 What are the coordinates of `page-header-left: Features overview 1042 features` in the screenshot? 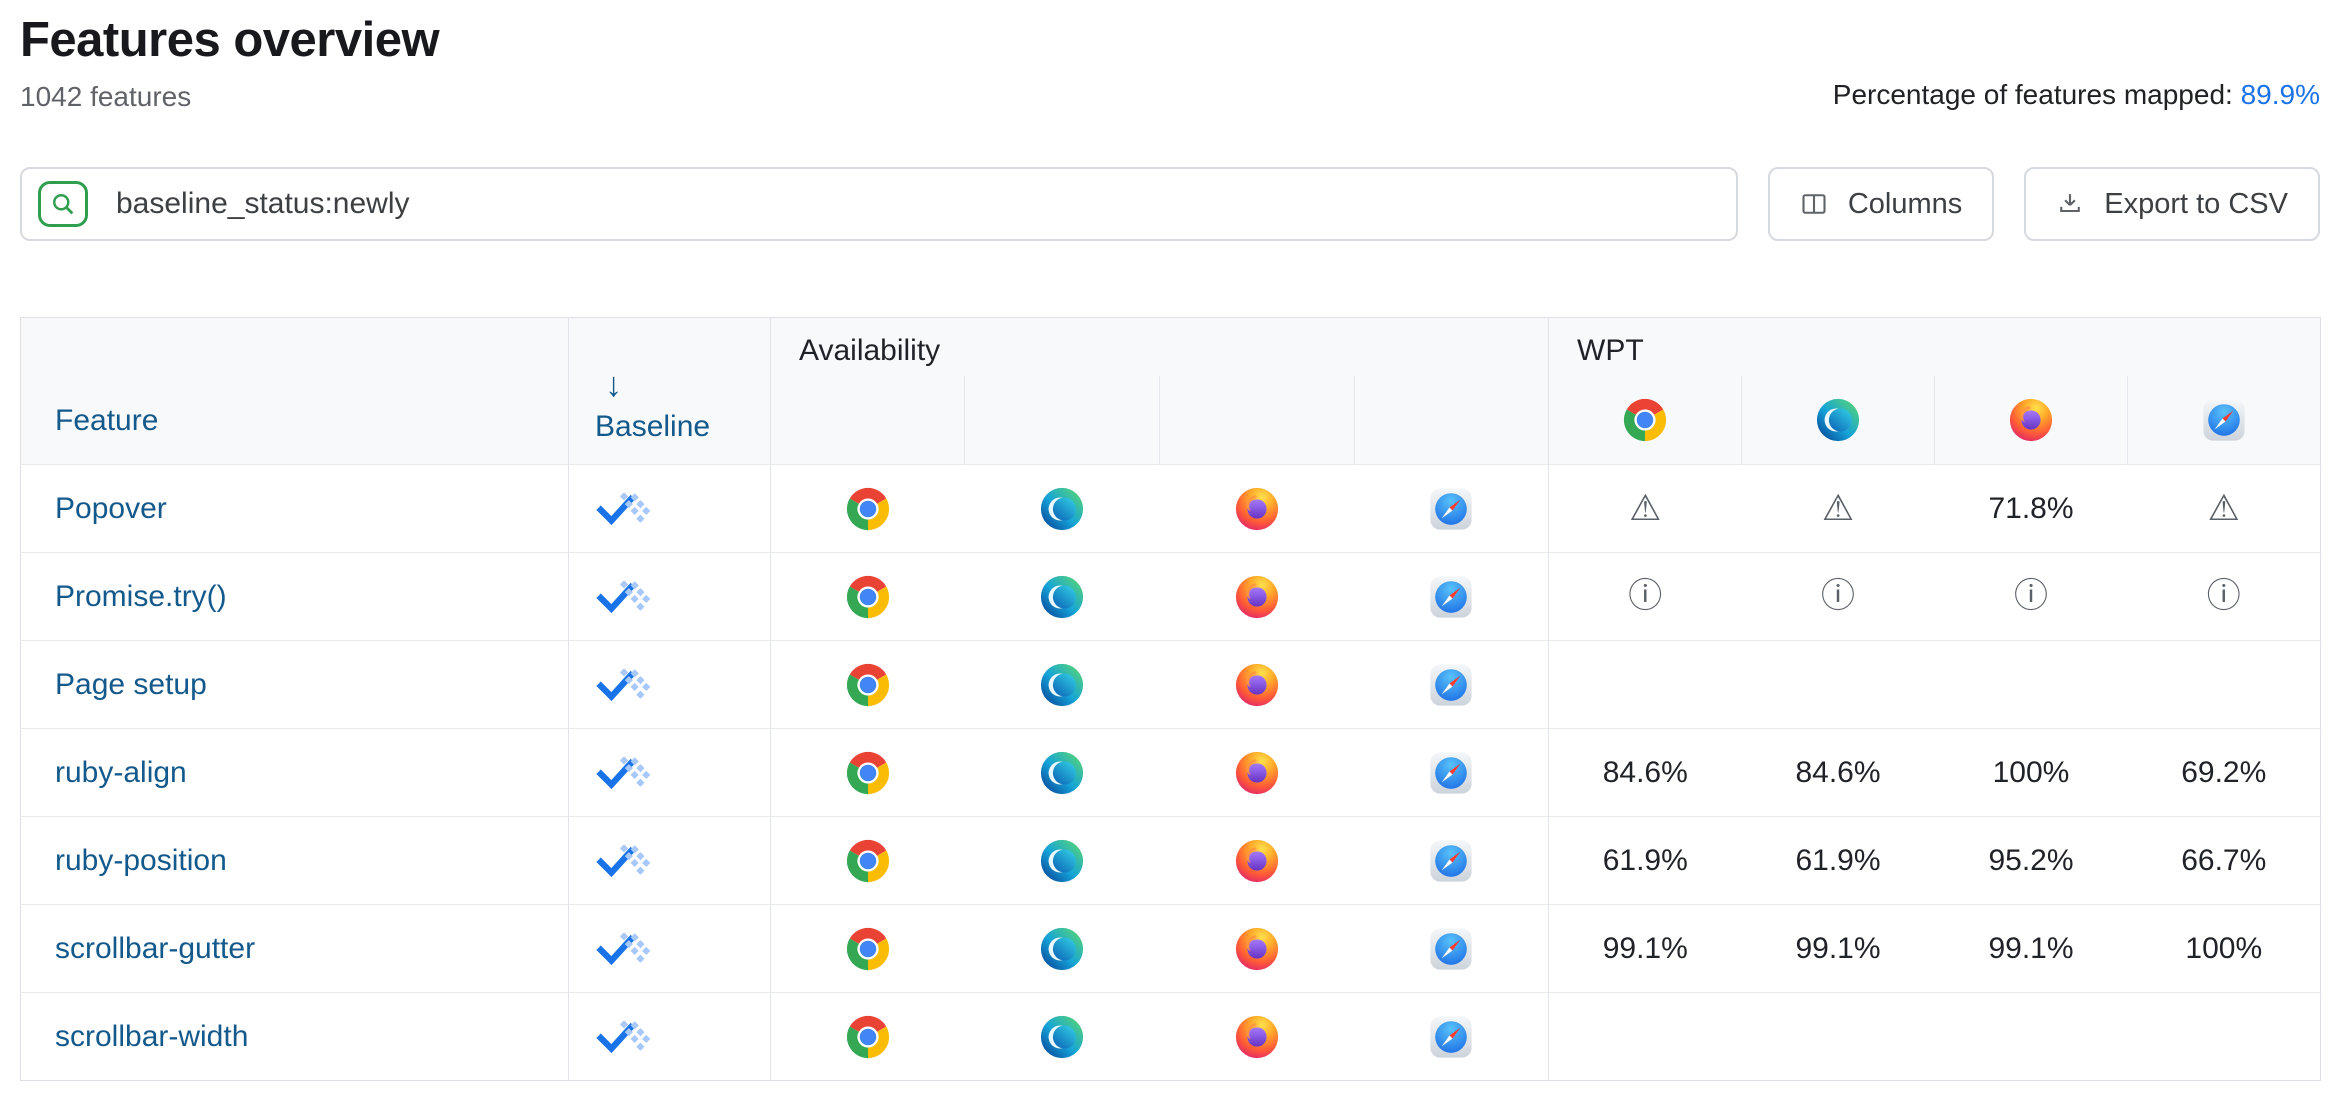 It's located at (230, 59).